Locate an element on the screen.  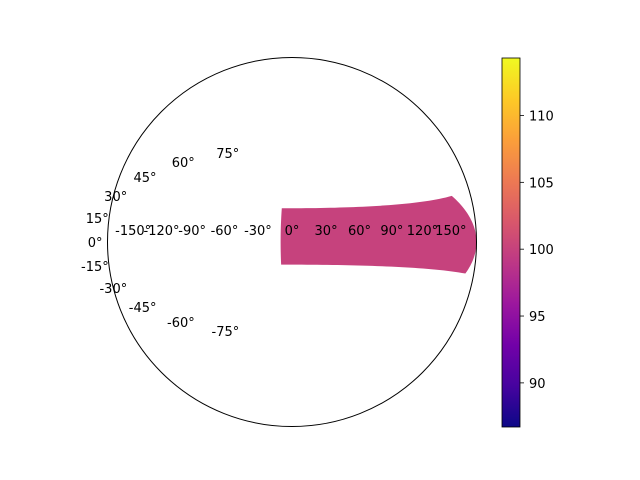
colorbar-gradient is located at coordinates (511, 242).